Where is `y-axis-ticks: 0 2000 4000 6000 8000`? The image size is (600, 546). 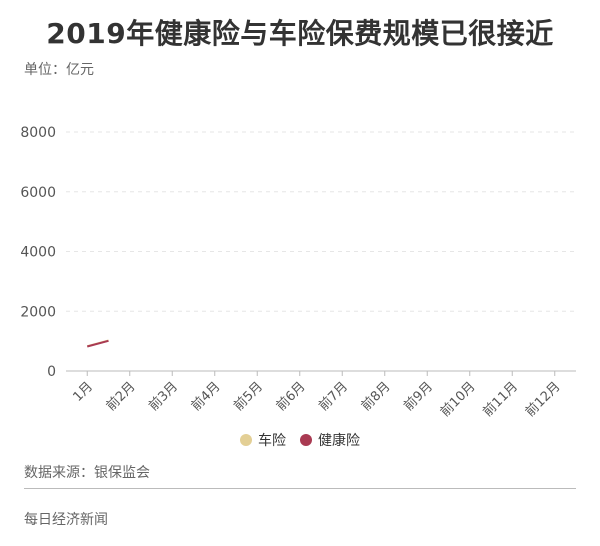
y-axis-ticks: 0 2000 4000 6000 8000 is located at coordinates (38, 252).